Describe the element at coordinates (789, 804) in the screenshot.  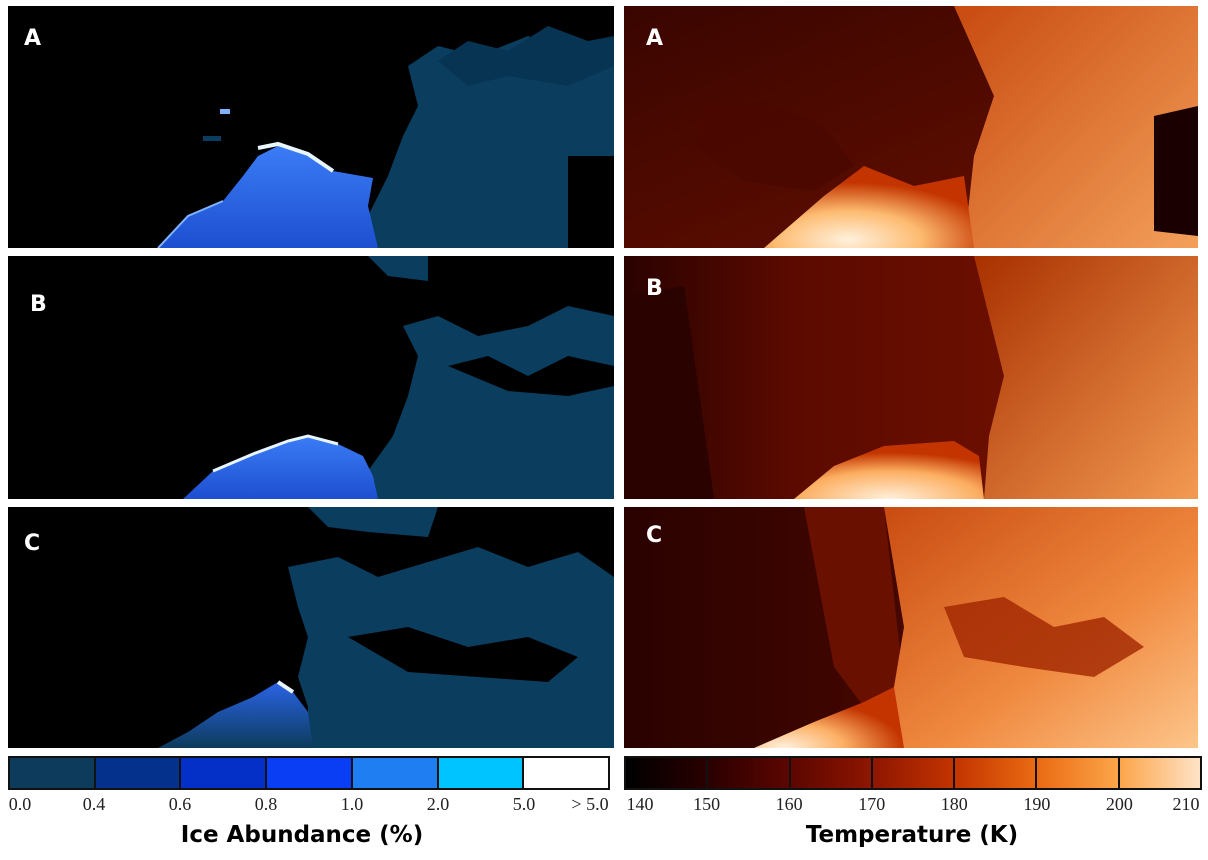
I see `temp-colorbar-tick: 160` at that location.